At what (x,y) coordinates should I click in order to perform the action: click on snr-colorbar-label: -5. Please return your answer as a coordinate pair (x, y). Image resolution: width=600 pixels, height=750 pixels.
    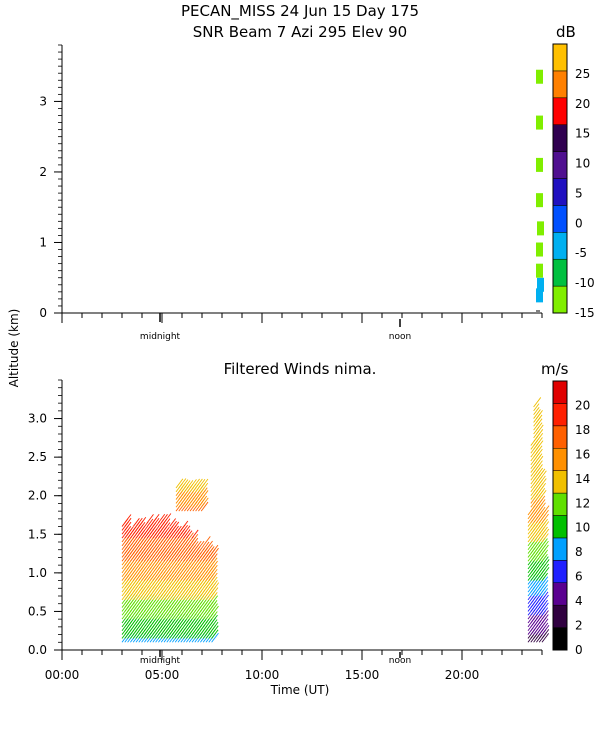
    Looking at the image, I should click on (581, 253).